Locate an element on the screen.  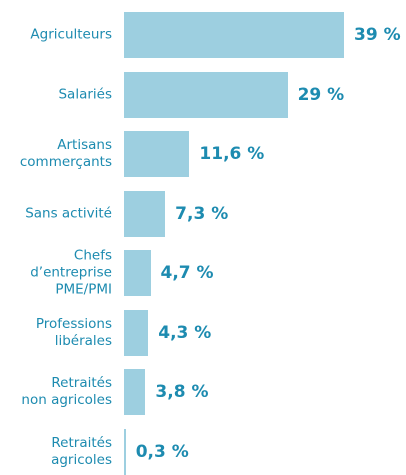
category-label: Professions libérales is located at coordinates (73, 332).